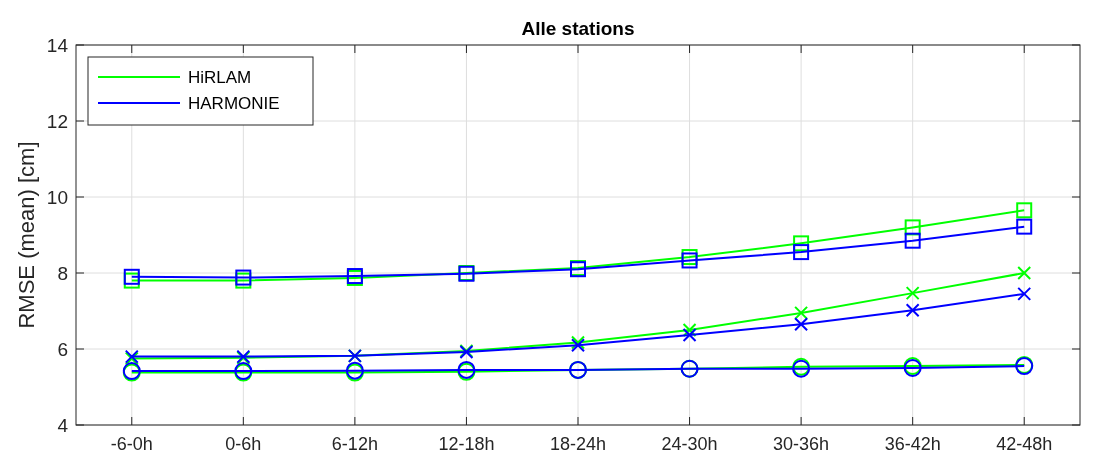  Describe the element at coordinates (689, 444) in the screenshot. I see `x-tick-label: 24-30h` at that location.